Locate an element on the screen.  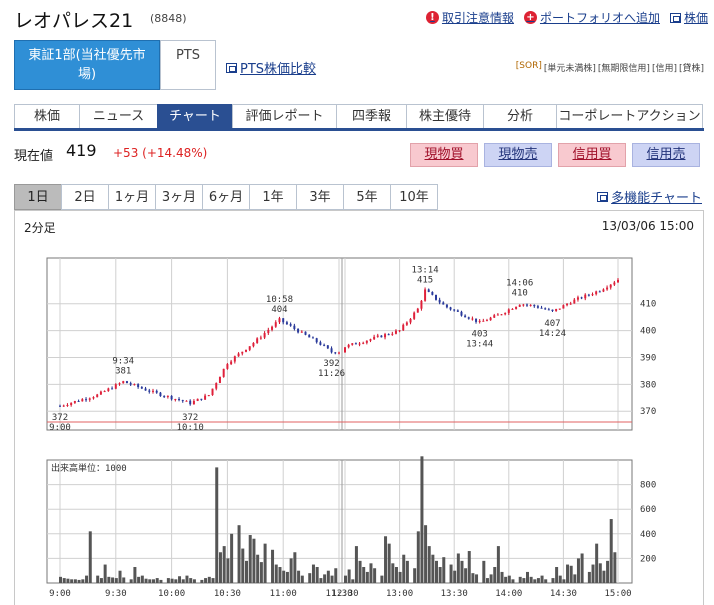
tab-chart: チャート is located at coordinates (195, 116).